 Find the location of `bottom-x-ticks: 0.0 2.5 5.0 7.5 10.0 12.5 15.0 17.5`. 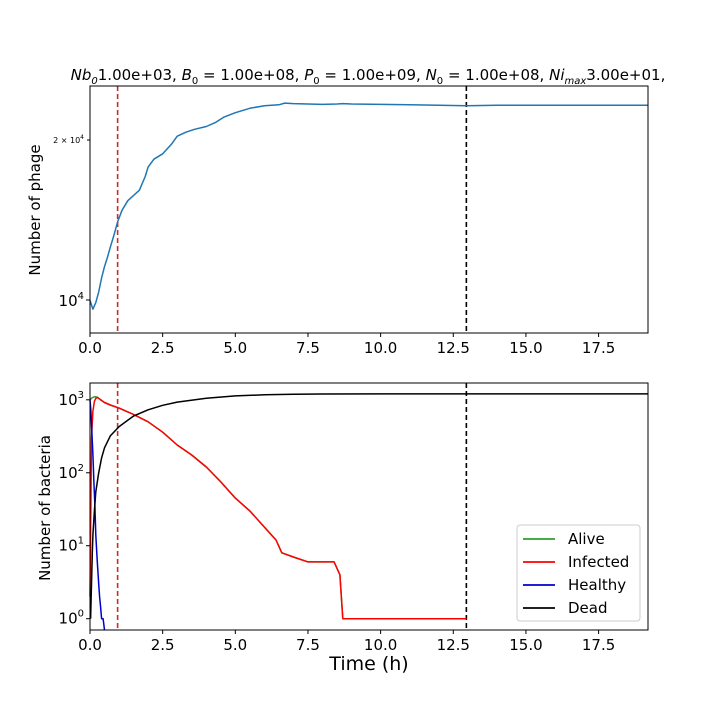

bottom-x-ticks: 0.0 2.5 5.0 7.5 10.0 12.5 15.0 17.5 is located at coordinates (346, 642).